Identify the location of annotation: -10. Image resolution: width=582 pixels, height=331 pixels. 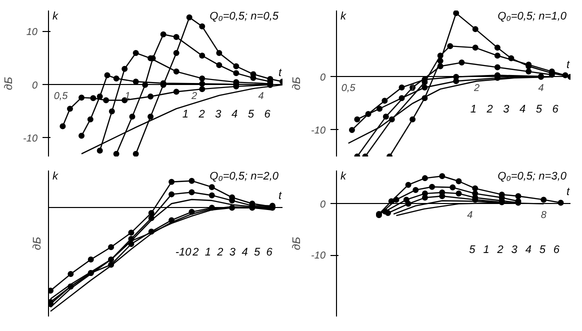
(183, 252).